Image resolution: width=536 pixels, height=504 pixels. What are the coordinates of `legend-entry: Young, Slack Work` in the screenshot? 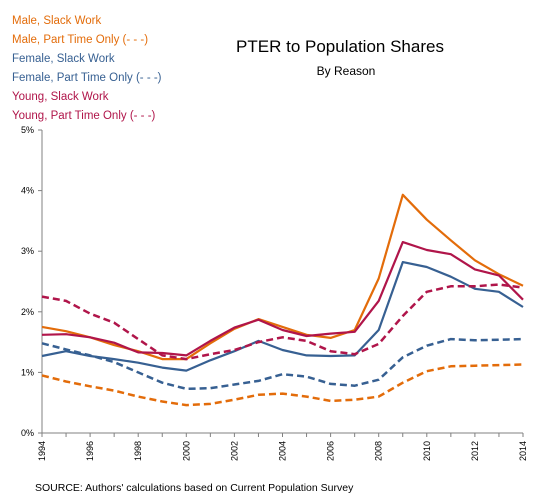 It's located at (60, 97).